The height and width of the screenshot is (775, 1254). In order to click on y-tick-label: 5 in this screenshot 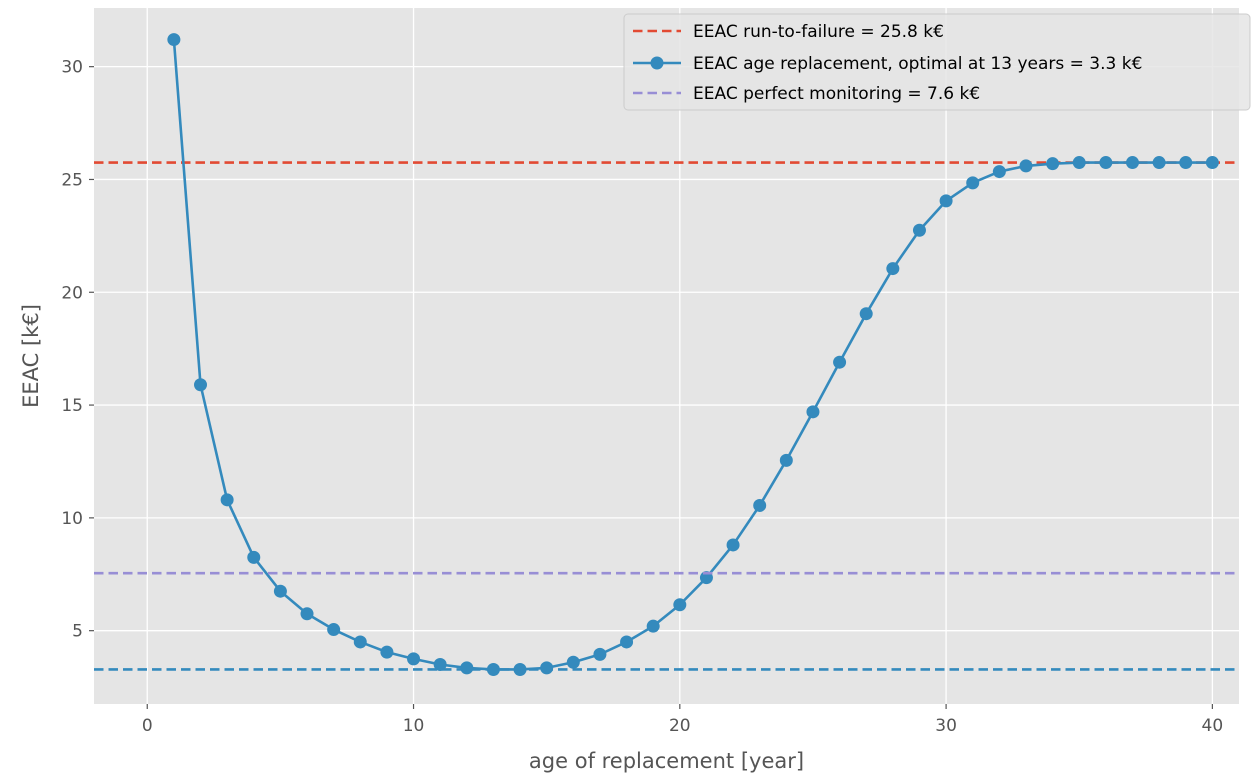, I will do `click(77, 632)`.